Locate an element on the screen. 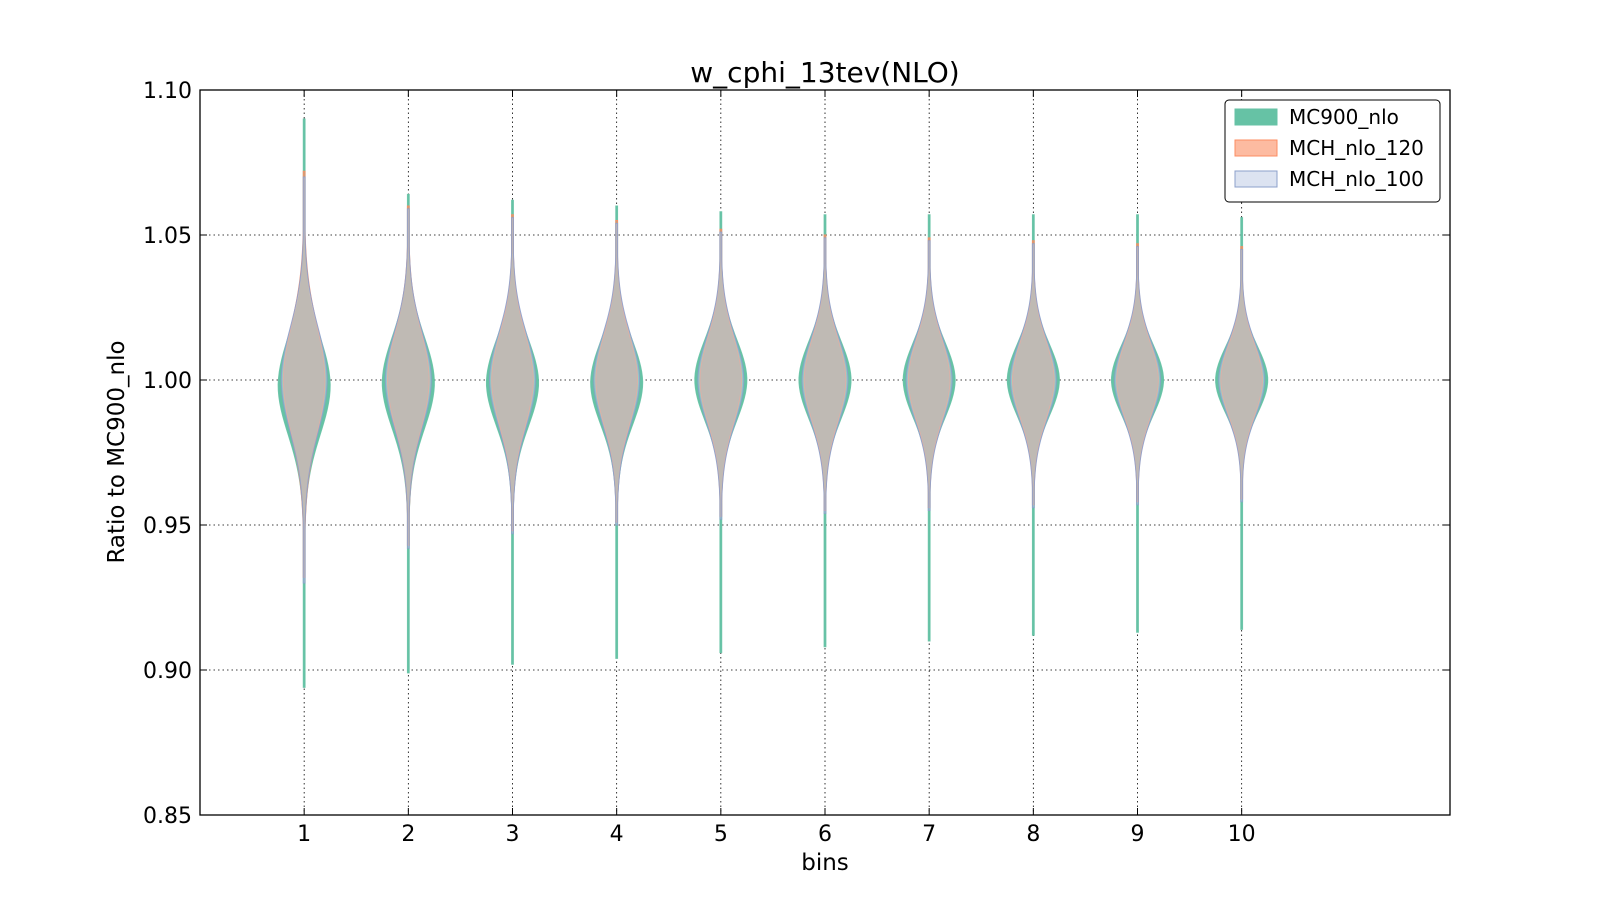 Image resolution: width=1600 pixels, height=900 pixels. y-tick-label: 1.10 is located at coordinates (167, 91).